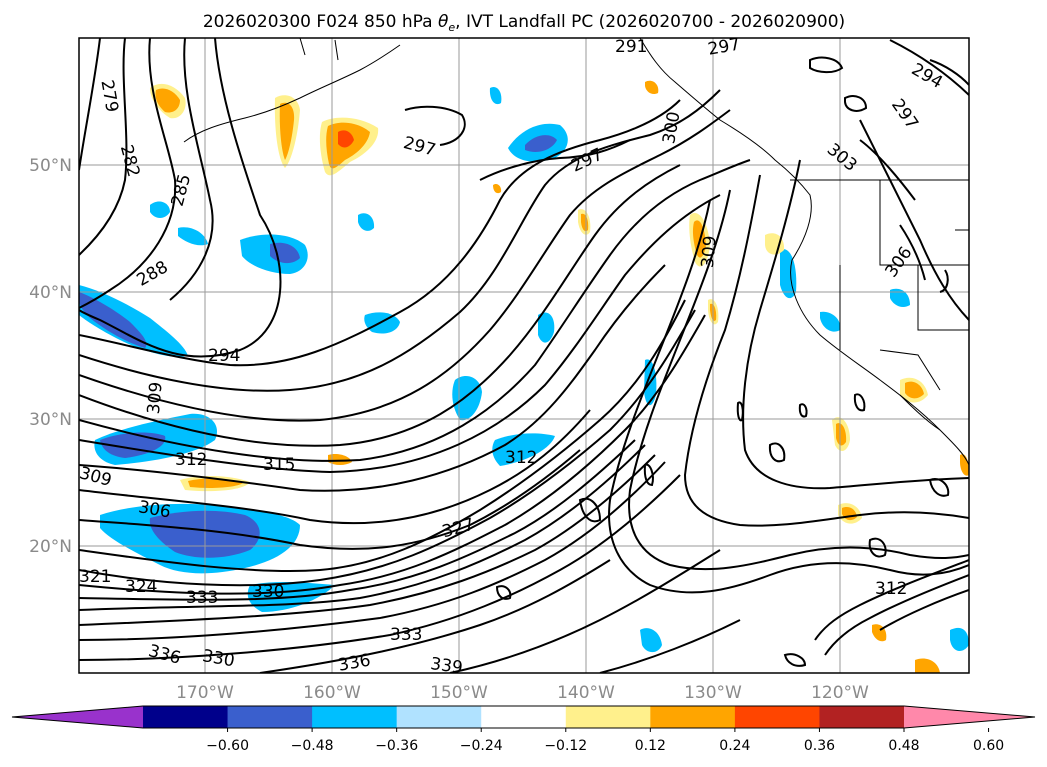 The height and width of the screenshot is (767, 1047). I want to click on colorbar-tick-label: −0.12, so click(565, 746).